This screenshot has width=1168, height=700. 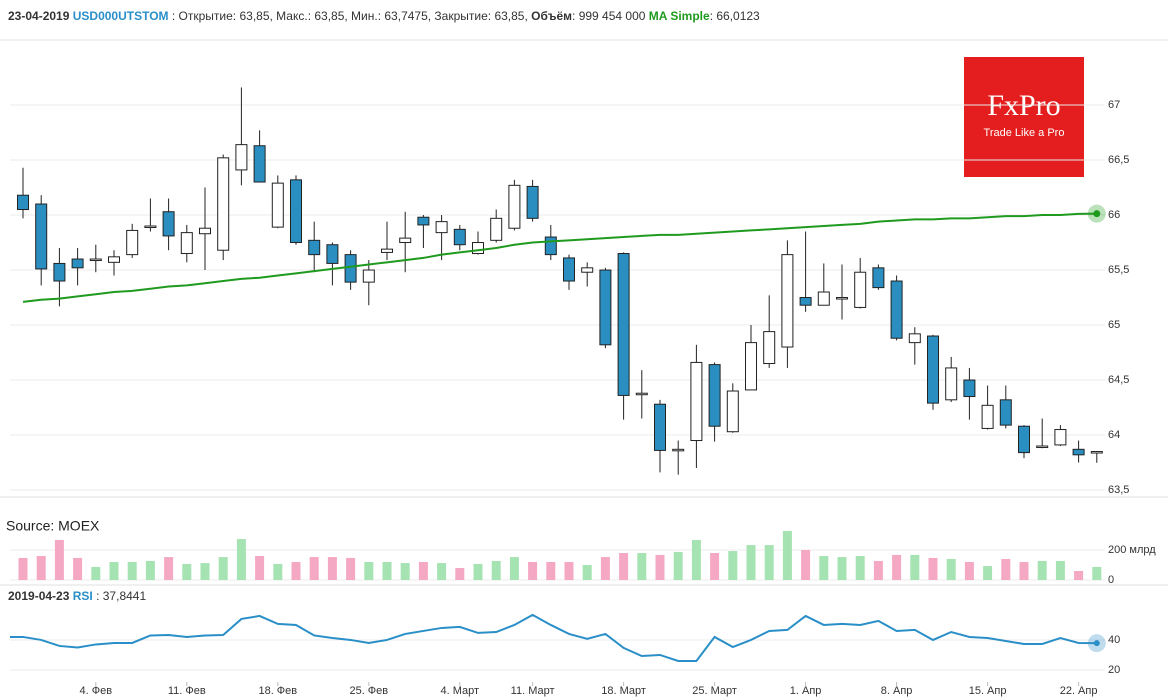 What do you see at coordinates (1097, 214) in the screenshot?
I see `ma-last-point` at bounding box center [1097, 214].